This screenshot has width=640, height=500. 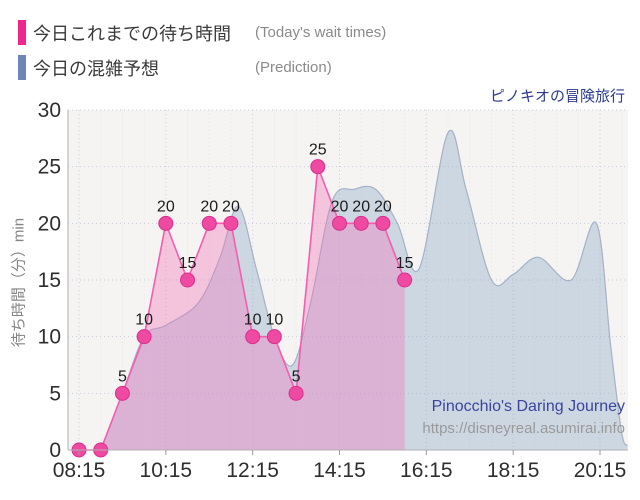 What do you see at coordinates (600, 470) in the screenshot?
I see `x-tick-label: 20:15` at bounding box center [600, 470].